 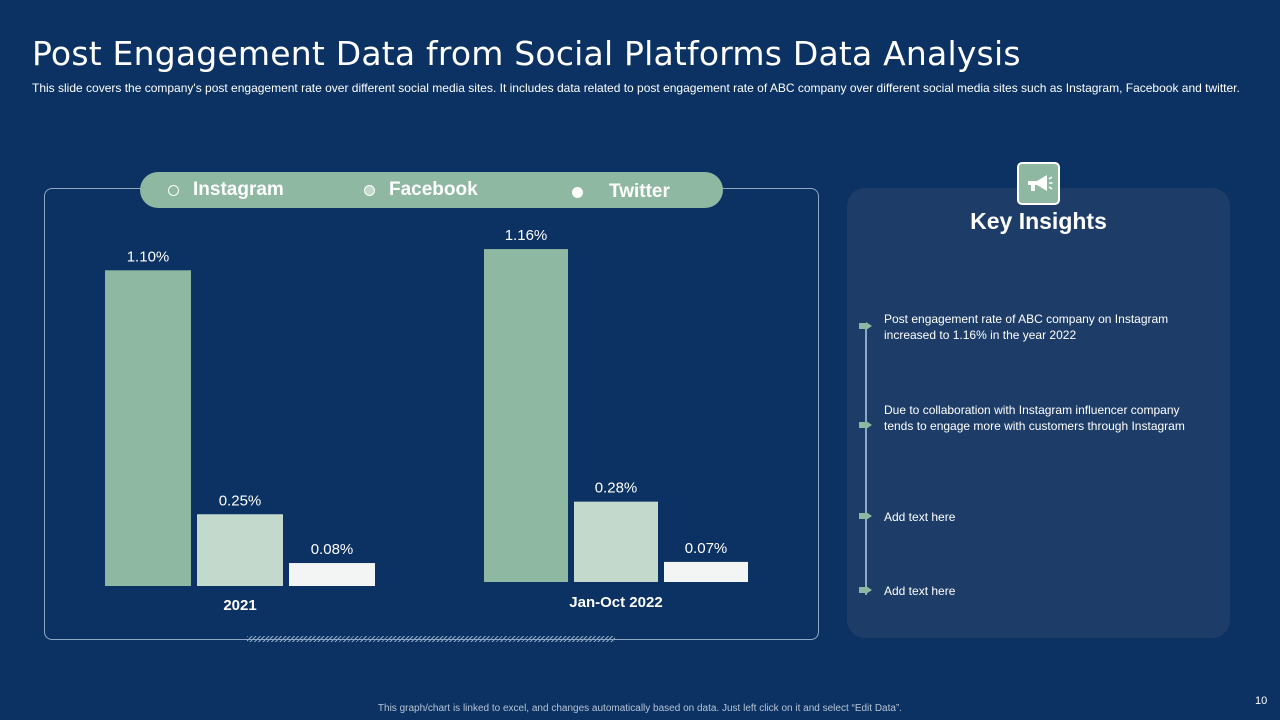 I want to click on hatch-decoration, so click(x=431, y=639).